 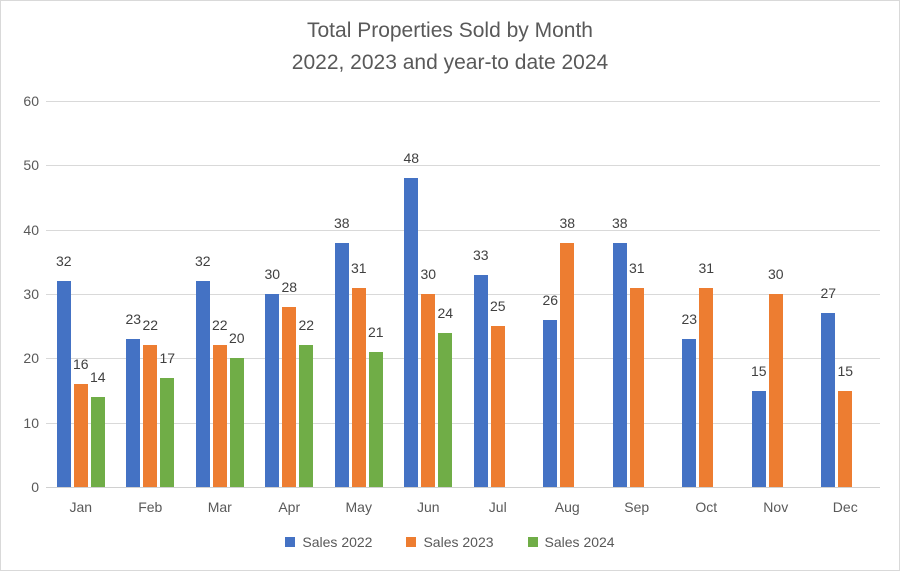 What do you see at coordinates (845, 370) in the screenshot?
I see `data-label-sales-2023-dec: 15` at bounding box center [845, 370].